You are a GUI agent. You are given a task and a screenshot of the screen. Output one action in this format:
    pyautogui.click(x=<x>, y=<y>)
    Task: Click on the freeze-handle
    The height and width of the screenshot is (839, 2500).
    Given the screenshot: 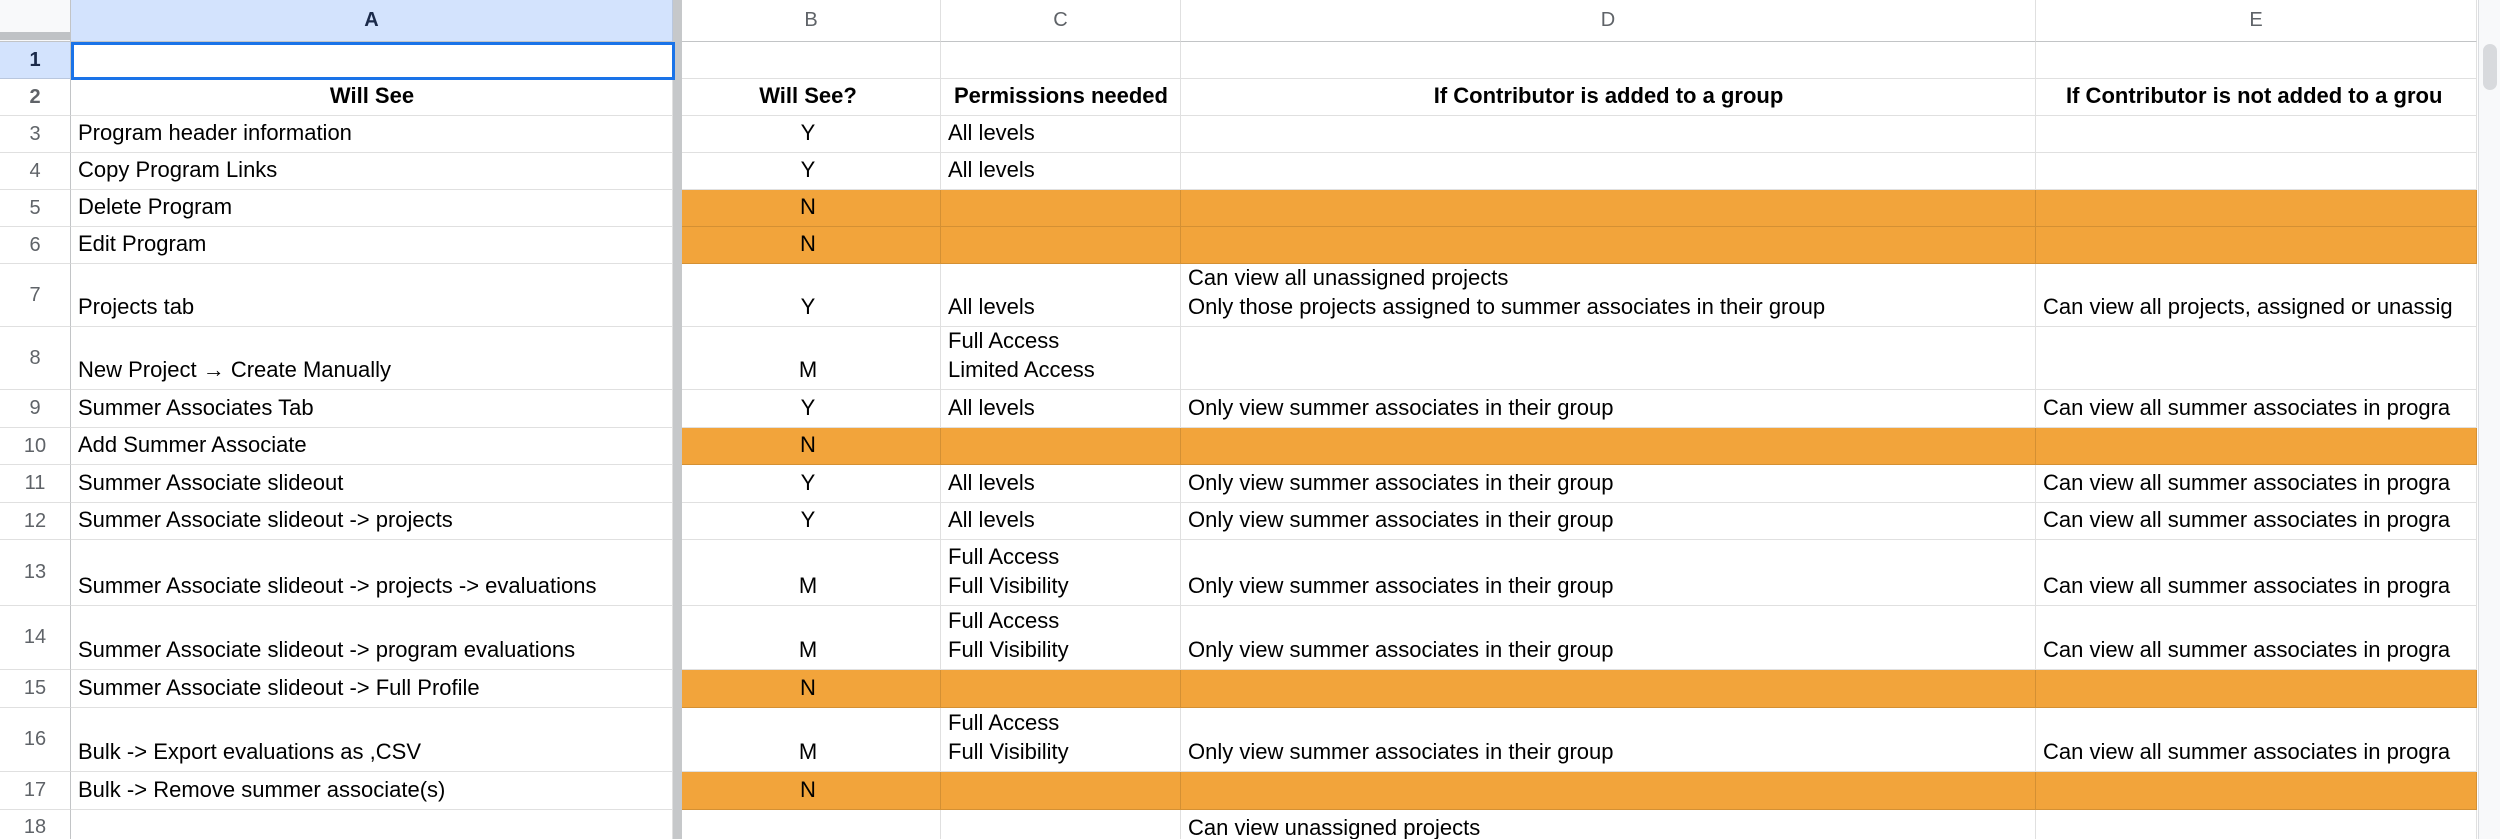 What is the action you would take?
    pyautogui.click(x=35, y=36)
    